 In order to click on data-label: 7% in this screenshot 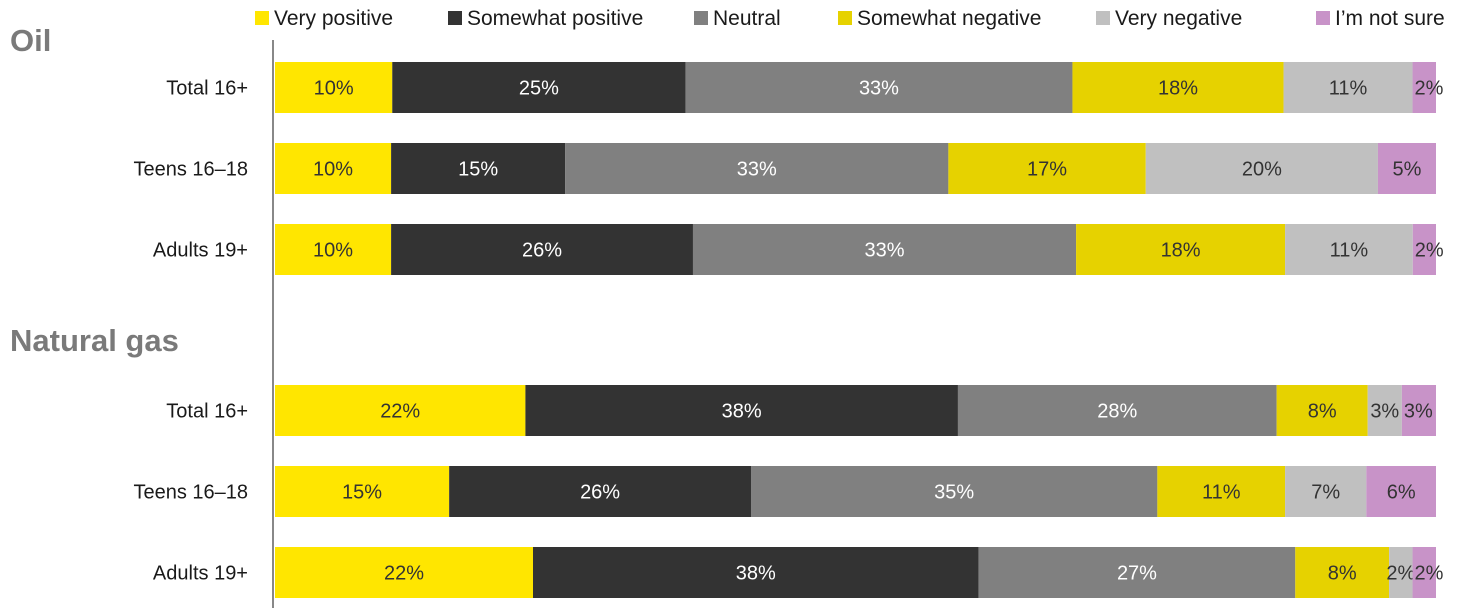, I will do `click(1325, 493)`.